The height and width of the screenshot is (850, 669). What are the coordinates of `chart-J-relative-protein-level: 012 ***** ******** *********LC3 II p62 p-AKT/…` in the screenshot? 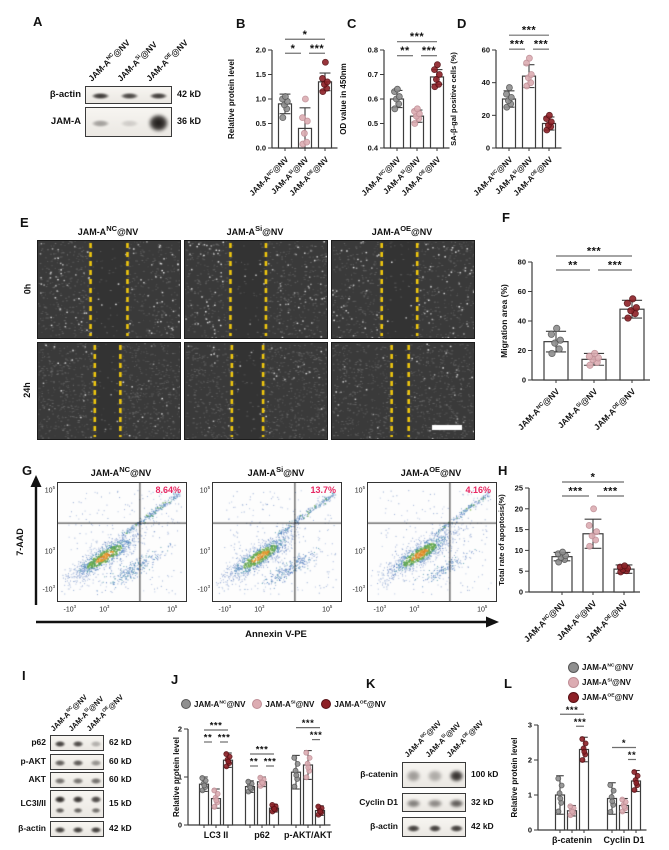 It's located at (252, 779).